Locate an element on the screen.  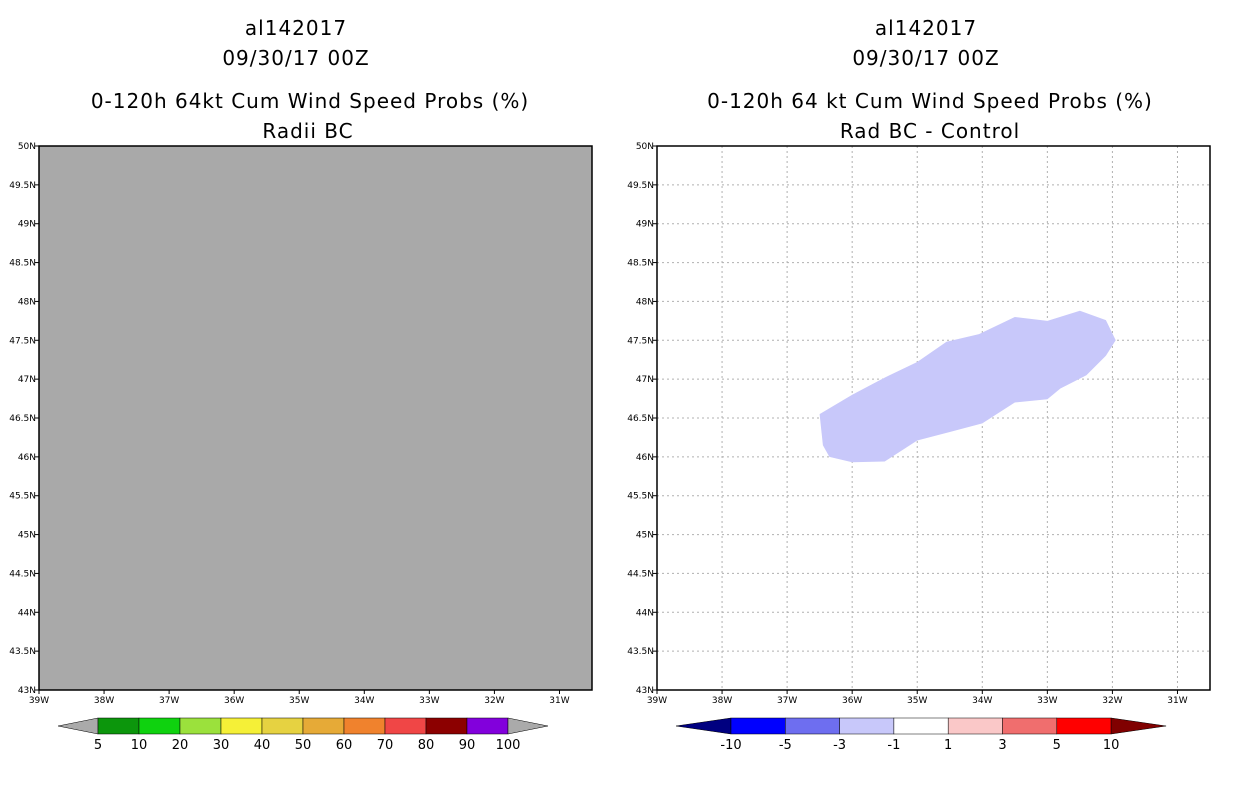
right-y-tick-label: 44.5N is located at coordinates (640, 574).